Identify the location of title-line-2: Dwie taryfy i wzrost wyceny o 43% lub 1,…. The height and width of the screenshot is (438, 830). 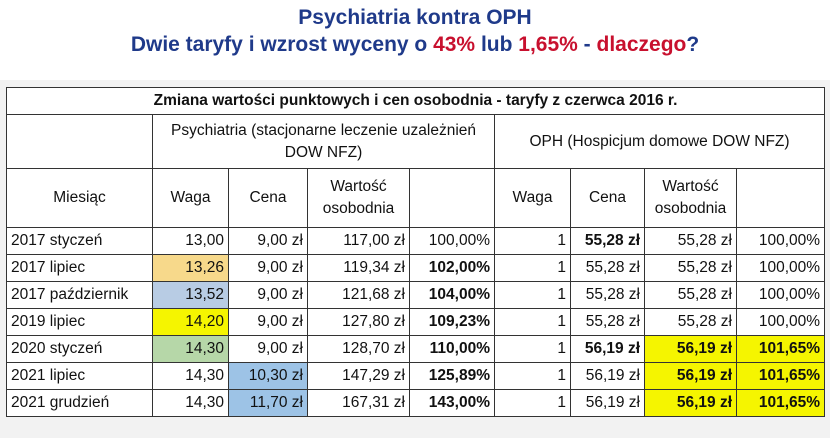
(415, 45).